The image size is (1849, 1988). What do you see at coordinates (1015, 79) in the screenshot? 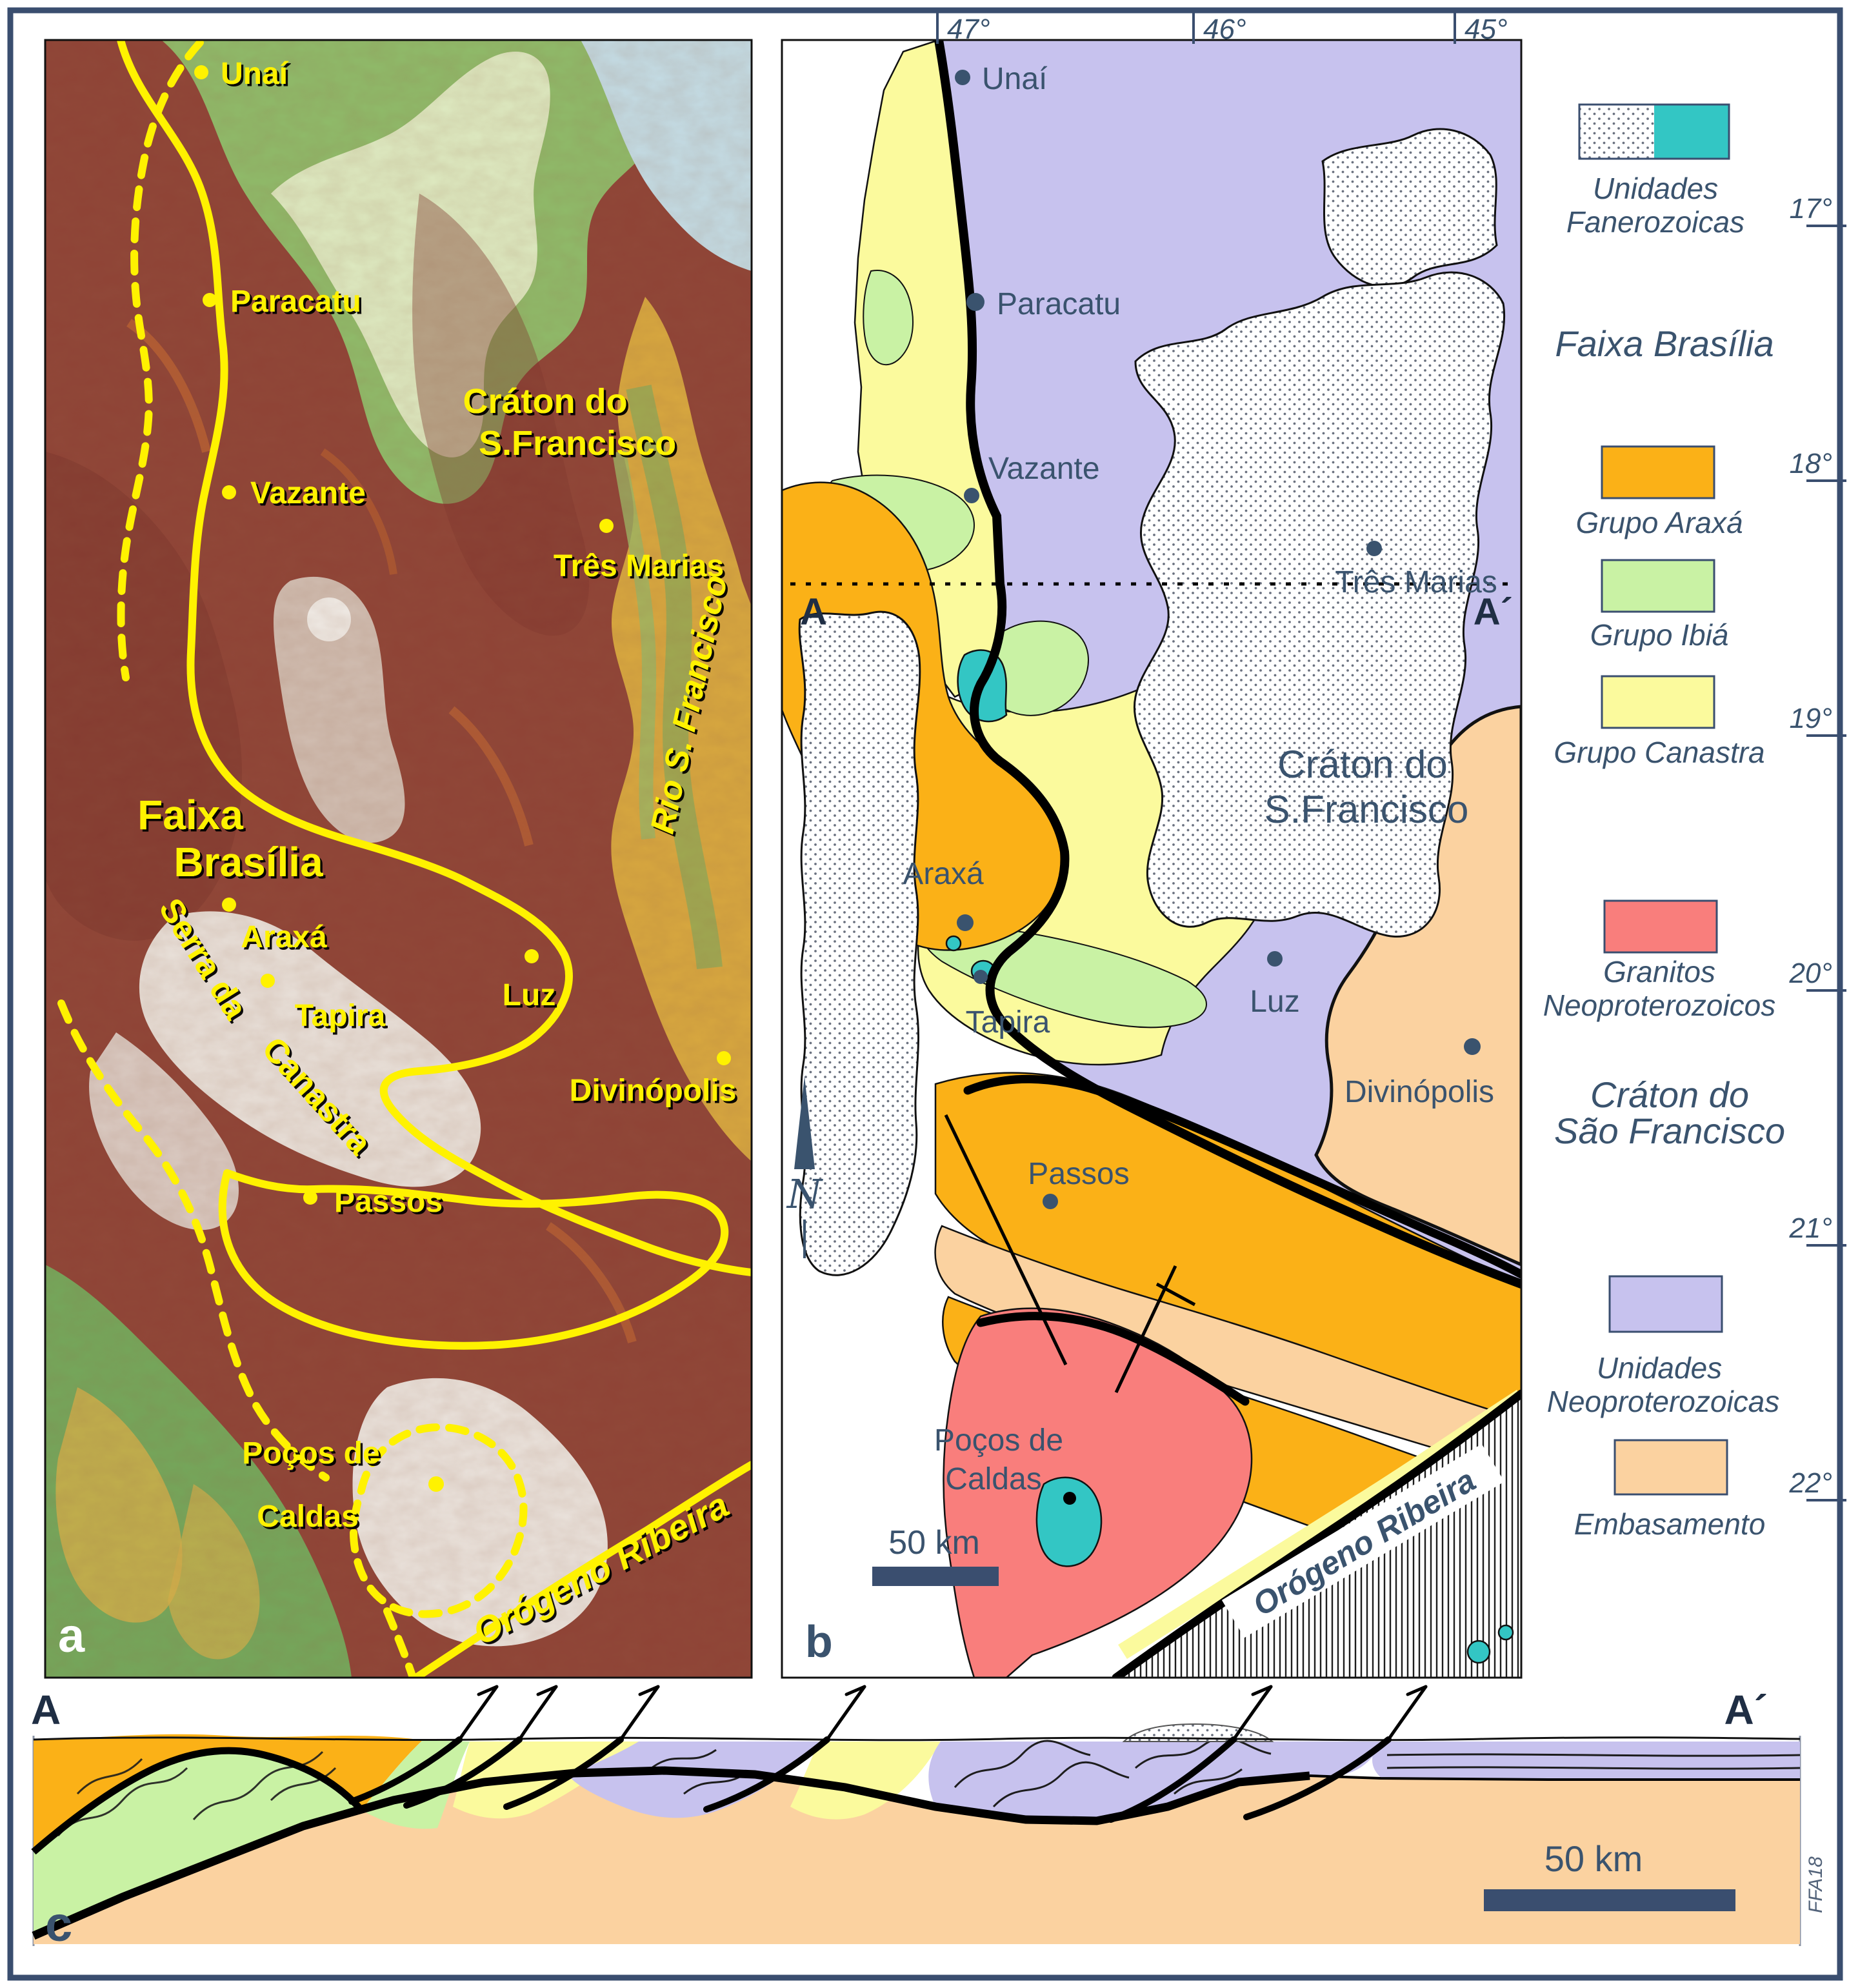
I see `b-city-unai: Unaí` at bounding box center [1015, 79].